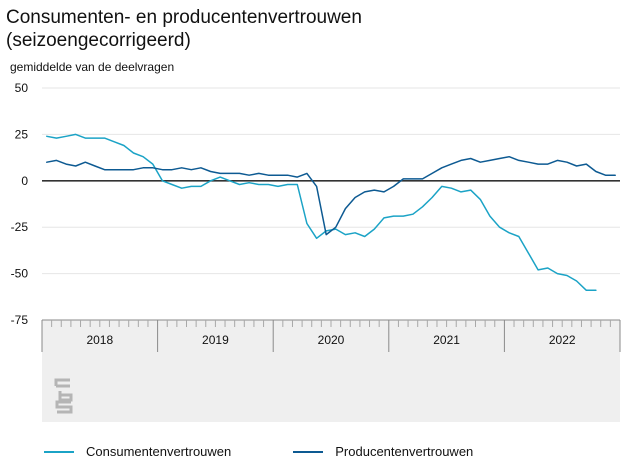 This screenshot has height=473, width=630. Describe the element at coordinates (331, 387) in the screenshot. I see `logo-panel` at that location.